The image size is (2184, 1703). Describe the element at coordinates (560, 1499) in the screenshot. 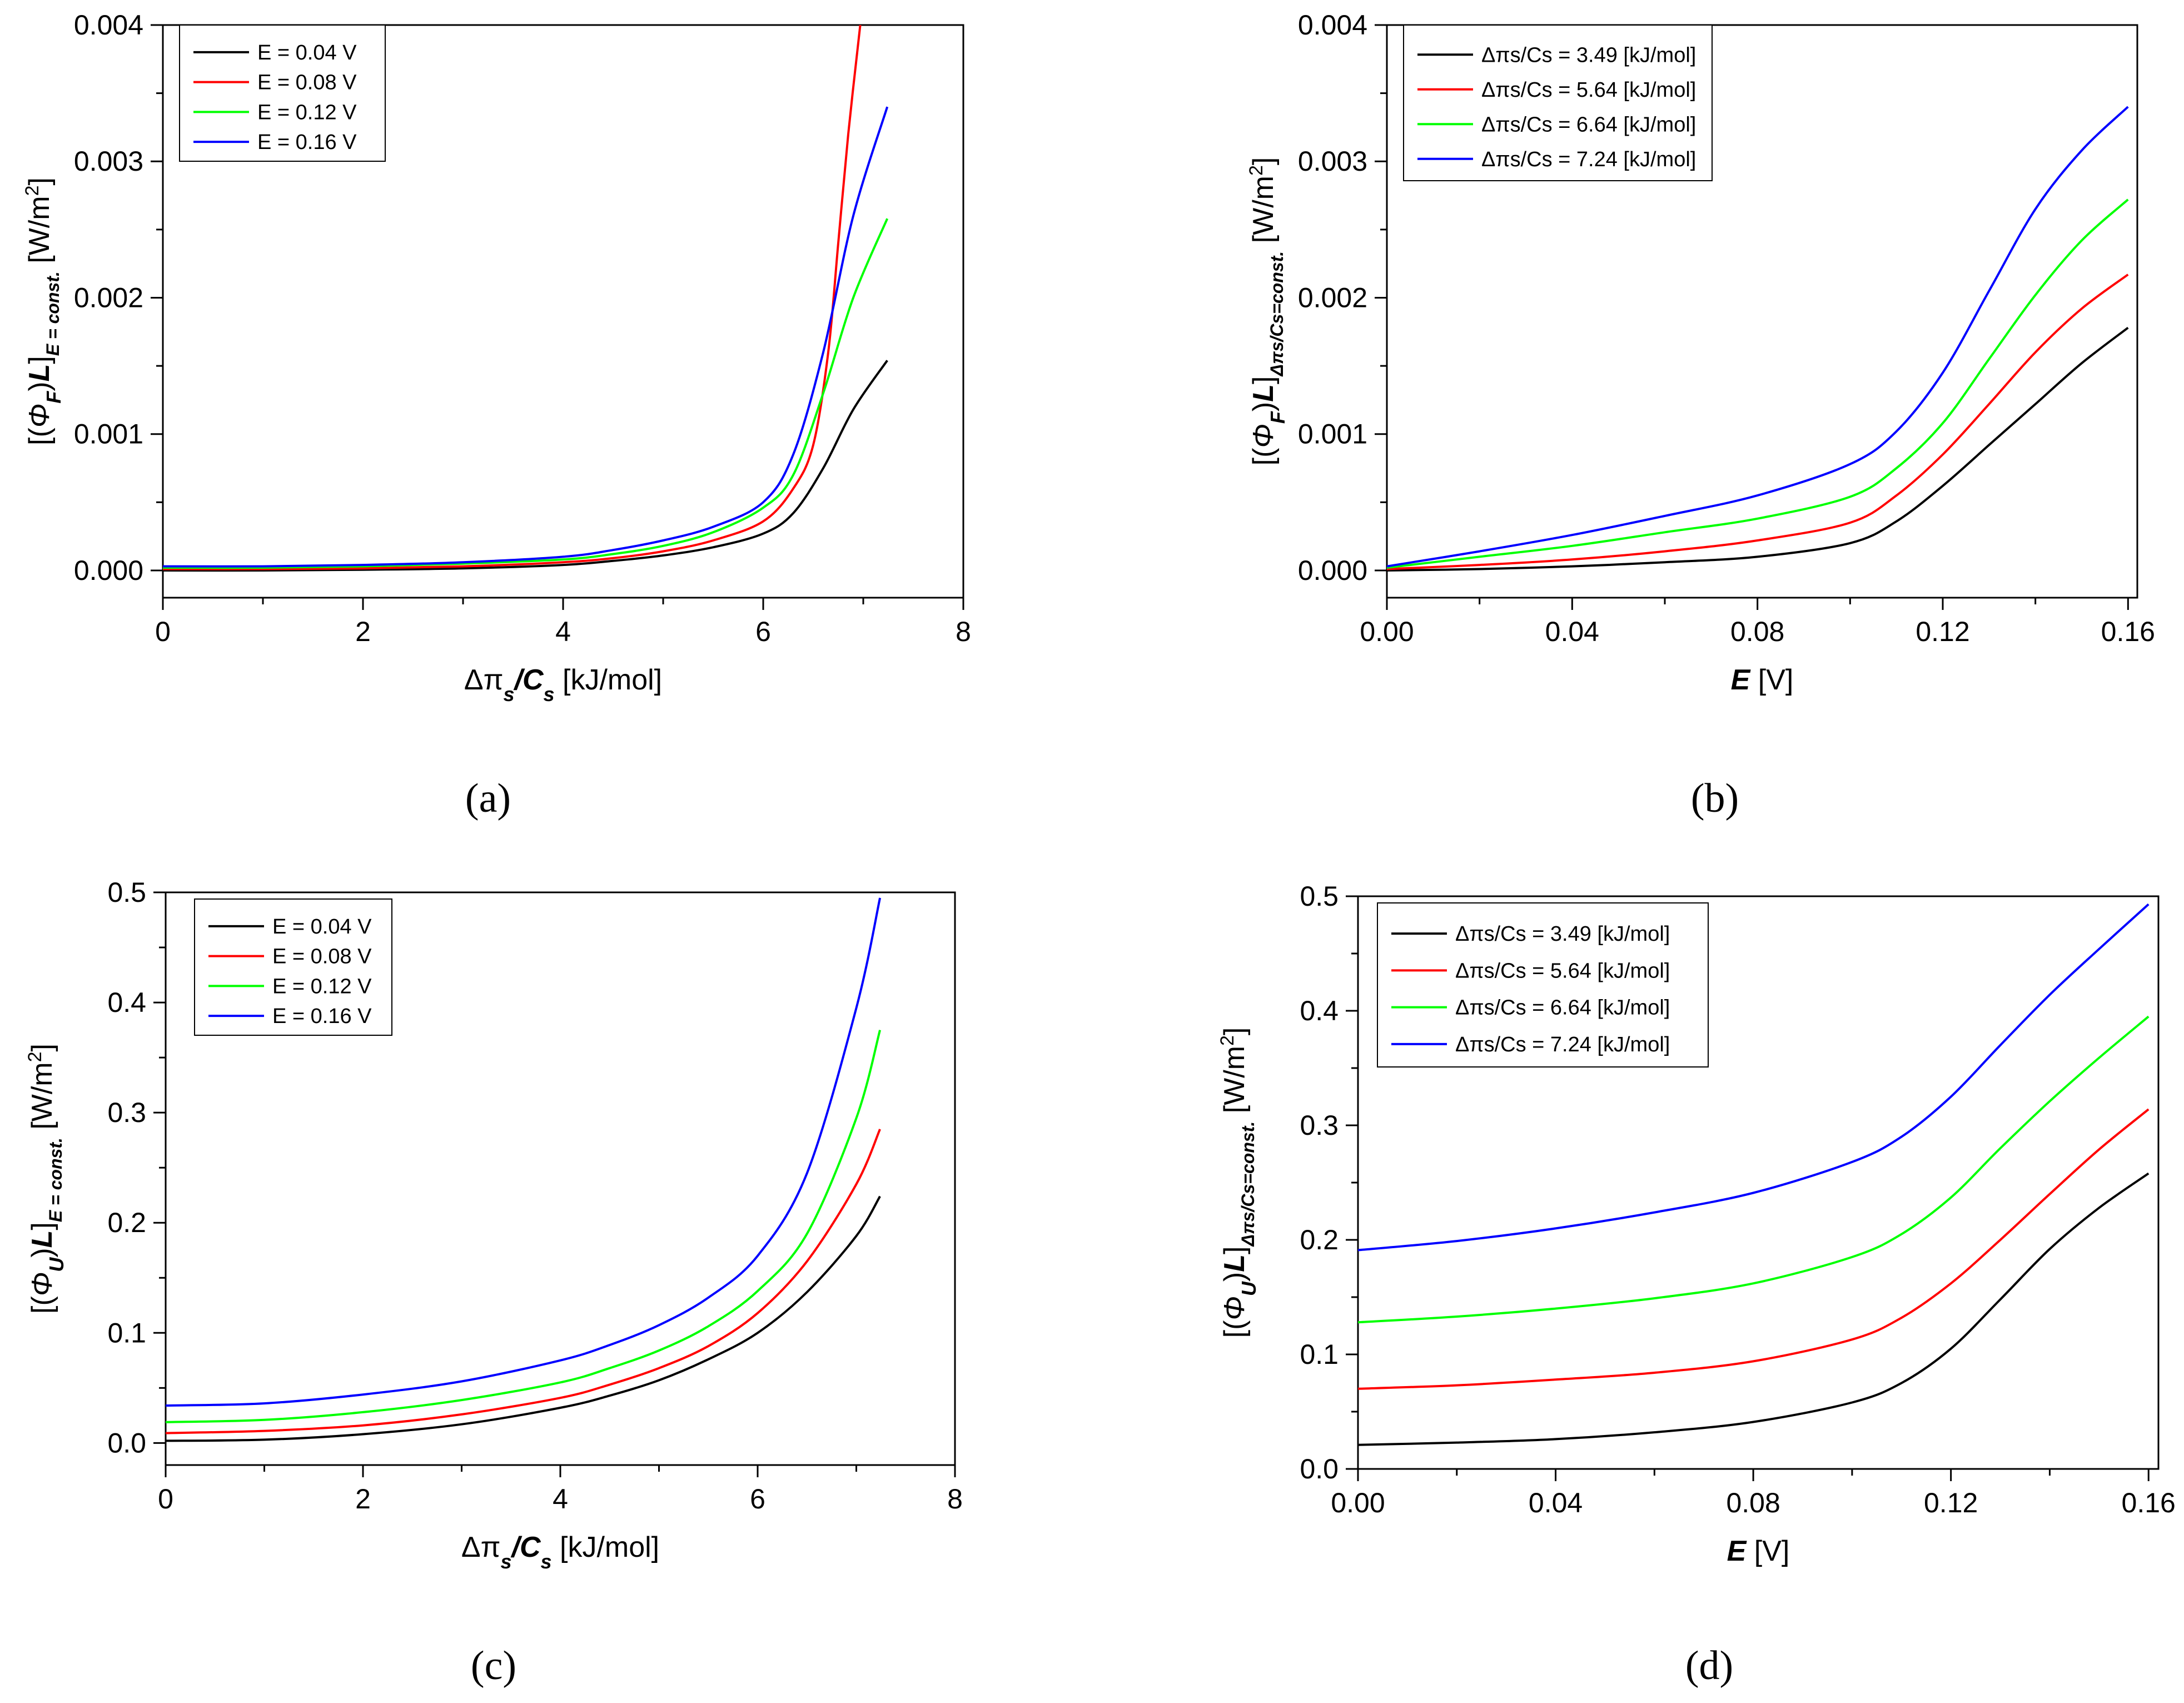

I see `x-tick-label: 4` at that location.